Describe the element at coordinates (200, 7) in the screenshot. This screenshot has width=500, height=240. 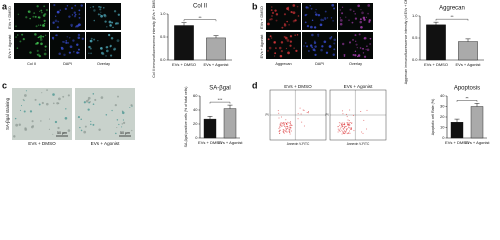
I see `chart-title: Col II` at that location.